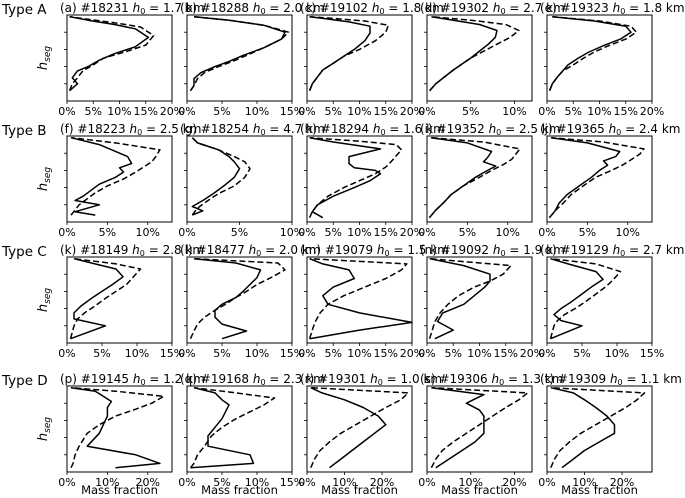 Image resolution: width=685 pixels, height=498 pixels. I want to click on h0-value: 1.7 km, so click(184, 8).